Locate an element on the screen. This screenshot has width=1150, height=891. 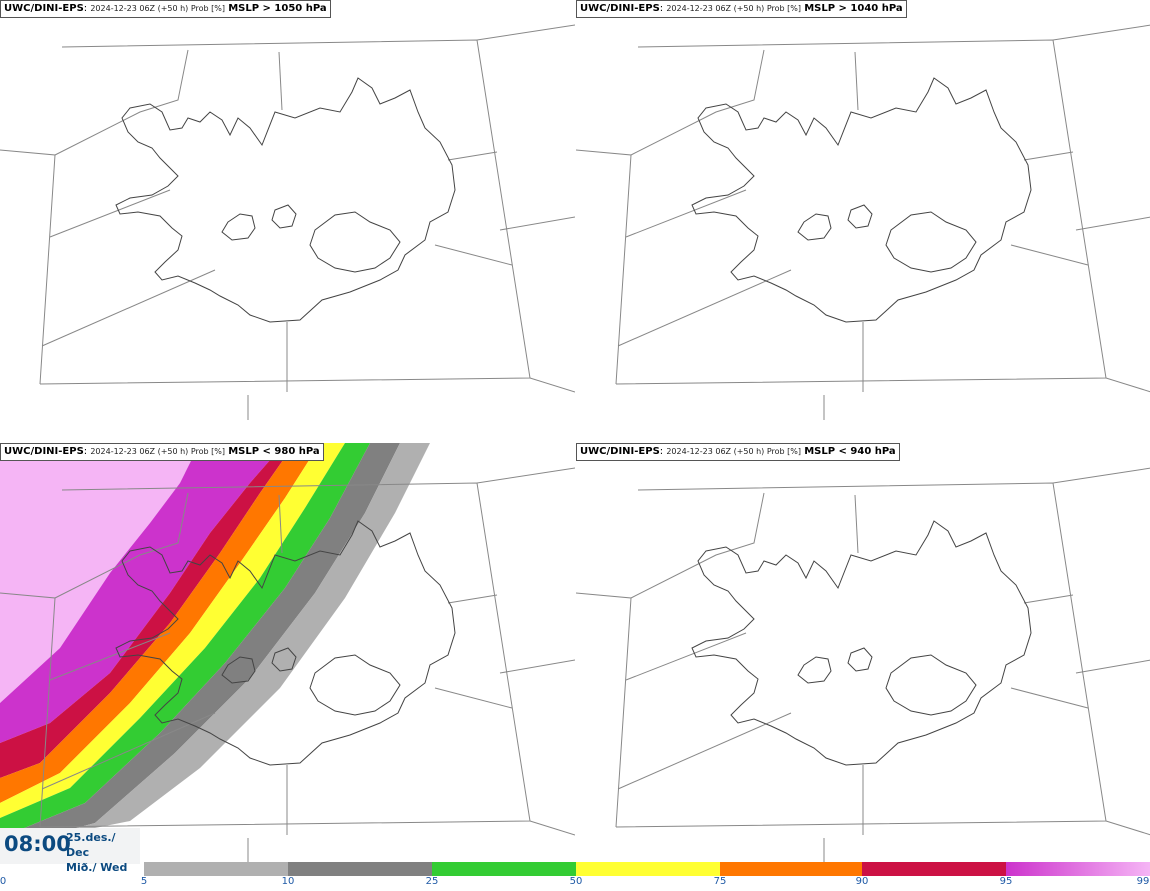
valid-date: 25.des./ Dec Mið./ Wed is located at coordinates (103, 852).